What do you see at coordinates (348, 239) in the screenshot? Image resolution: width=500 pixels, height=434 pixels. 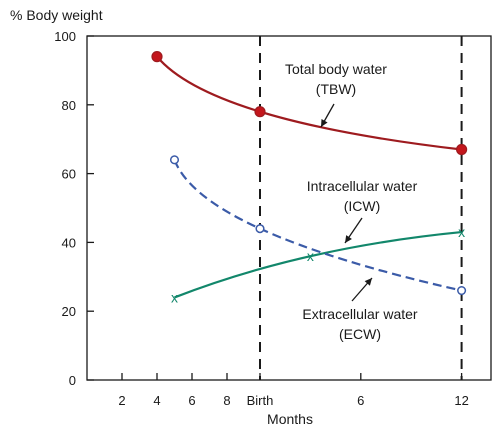 I see `icw-arrow-head` at bounding box center [348, 239].